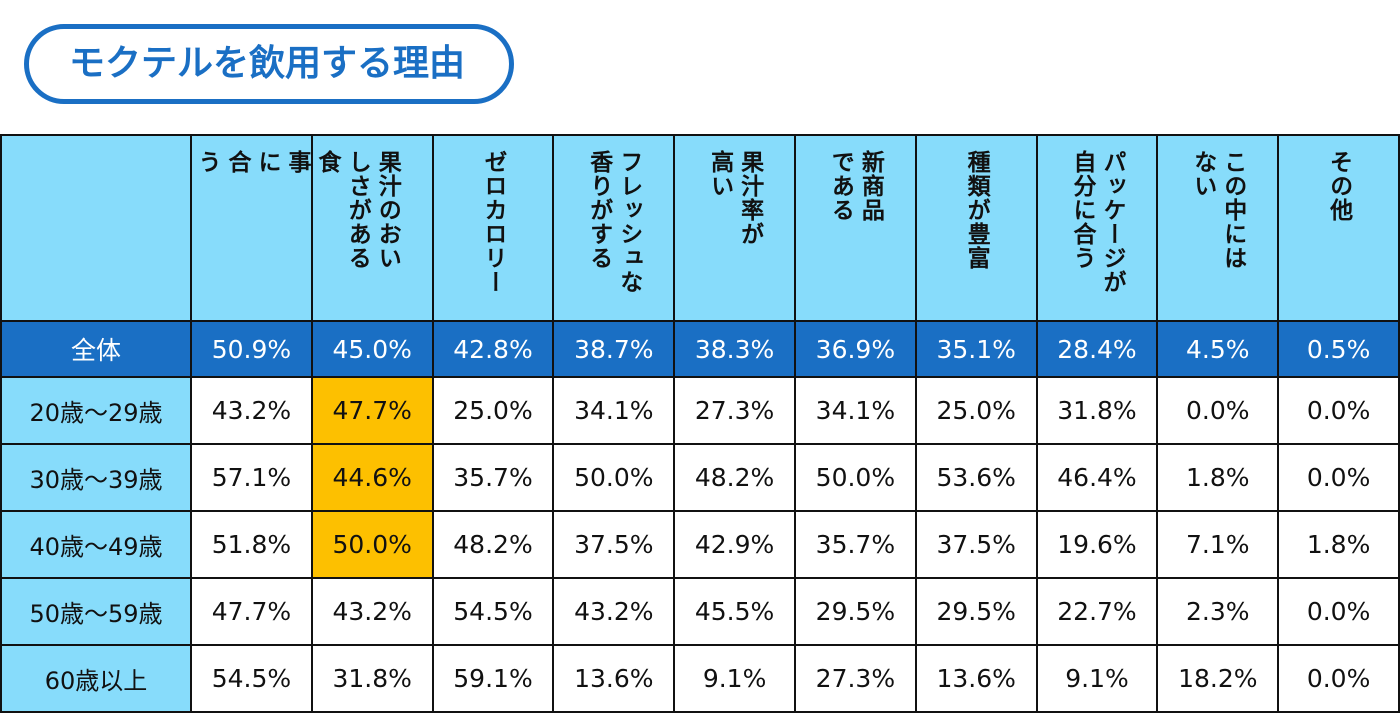 Image resolution: width=1400 pixels, height=724 pixels. Describe the element at coordinates (1218, 678) in the screenshot. I see `table-cell: 18.2%` at that location.